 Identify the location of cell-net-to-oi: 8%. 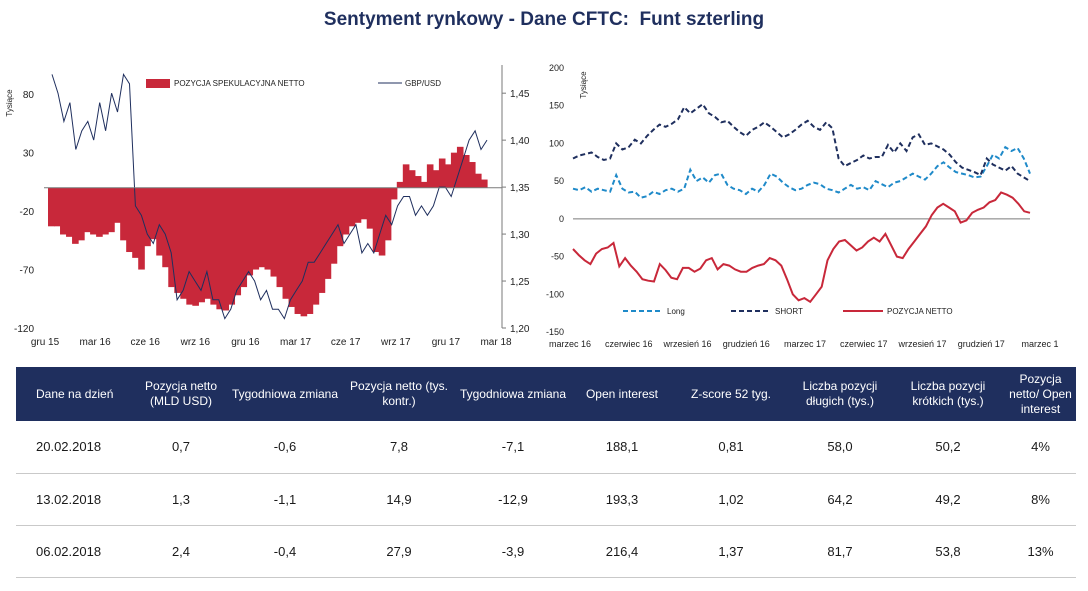
(1040, 499).